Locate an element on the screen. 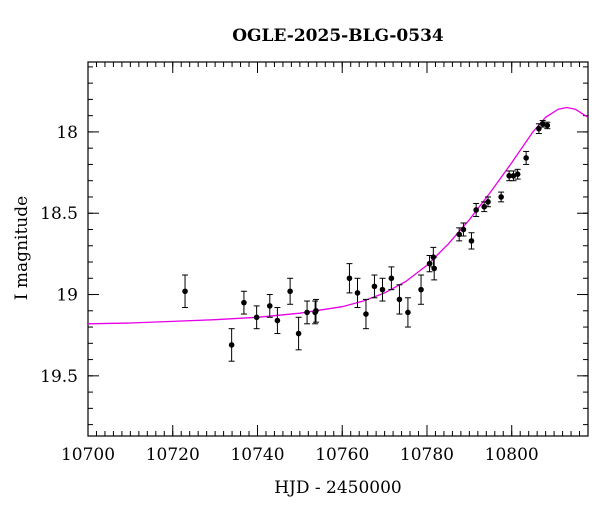  y-tick-label: 18.5 is located at coordinates (59, 214).